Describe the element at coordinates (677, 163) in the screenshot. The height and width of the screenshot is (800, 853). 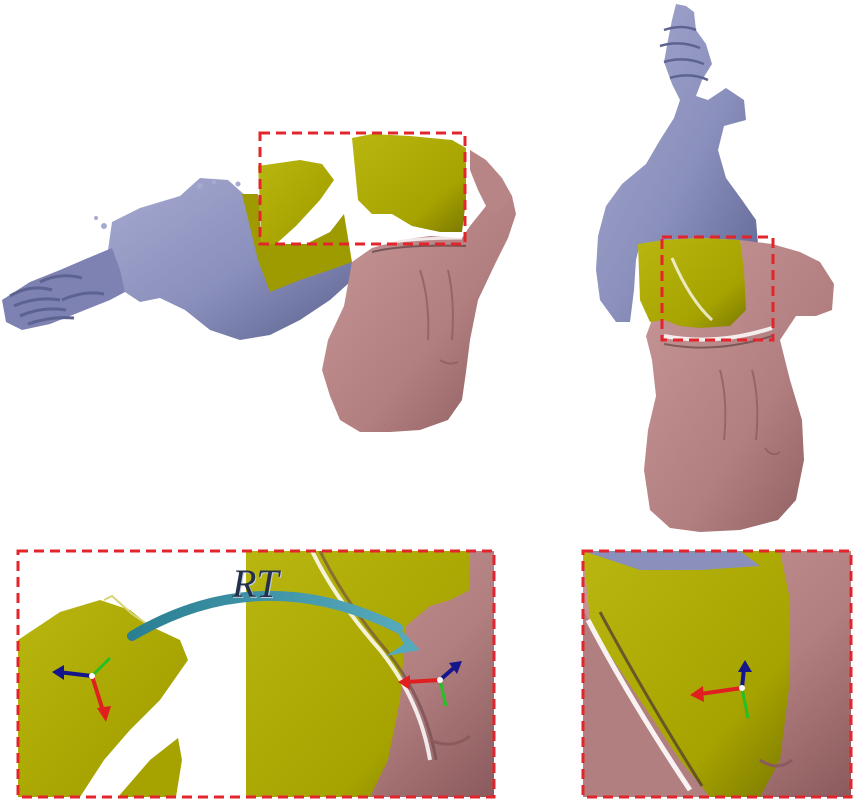
I see `right-blue-scan` at that location.